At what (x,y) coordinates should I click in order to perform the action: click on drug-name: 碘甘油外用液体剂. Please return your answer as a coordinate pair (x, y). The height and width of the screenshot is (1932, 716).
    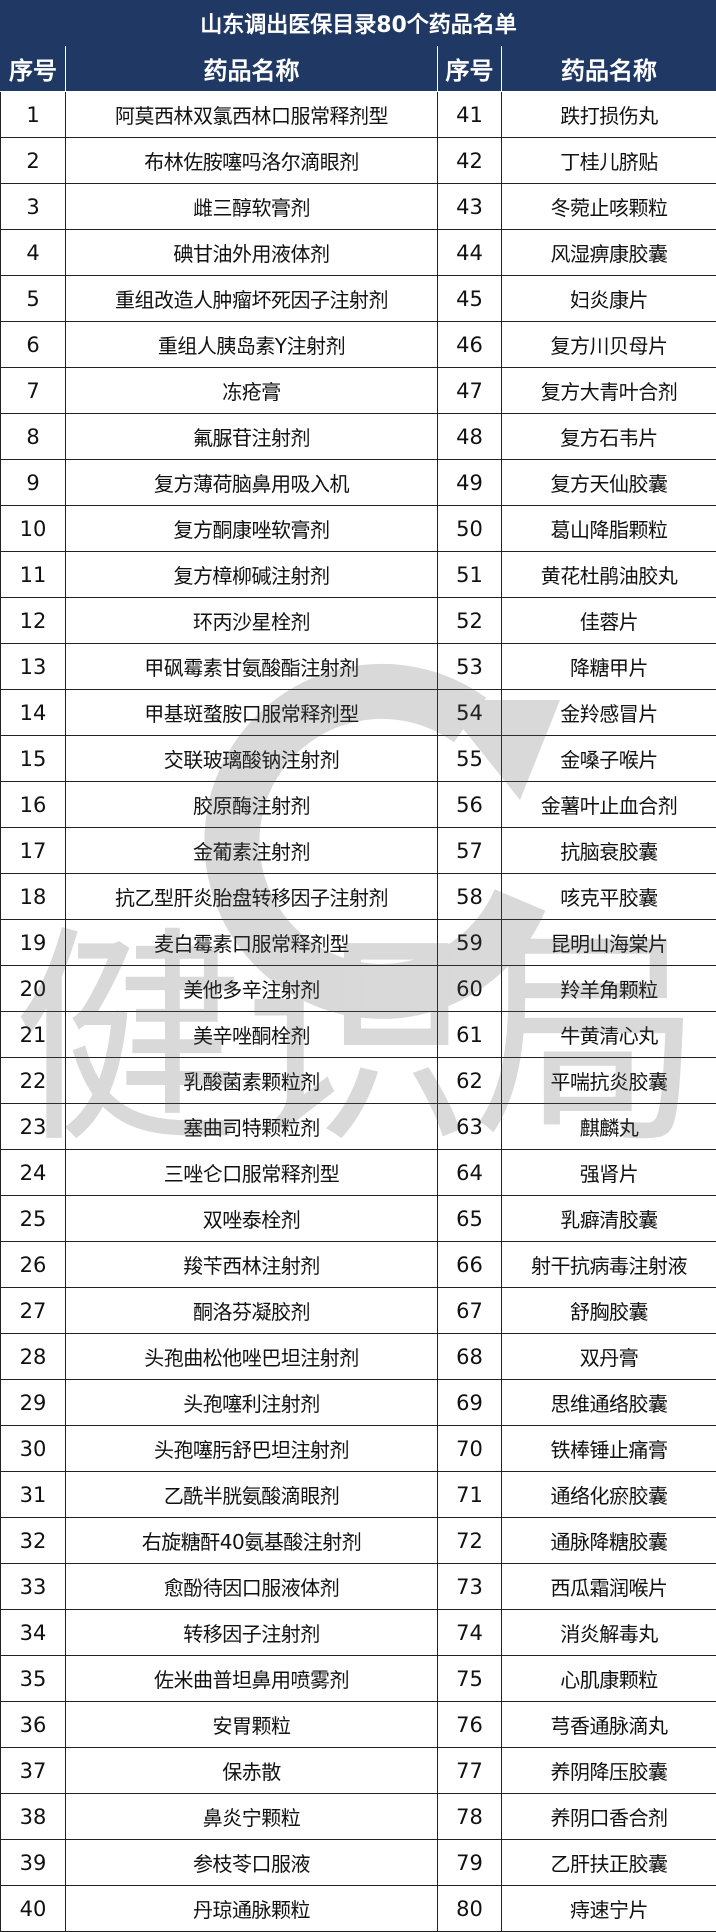
    Looking at the image, I should click on (252, 253).